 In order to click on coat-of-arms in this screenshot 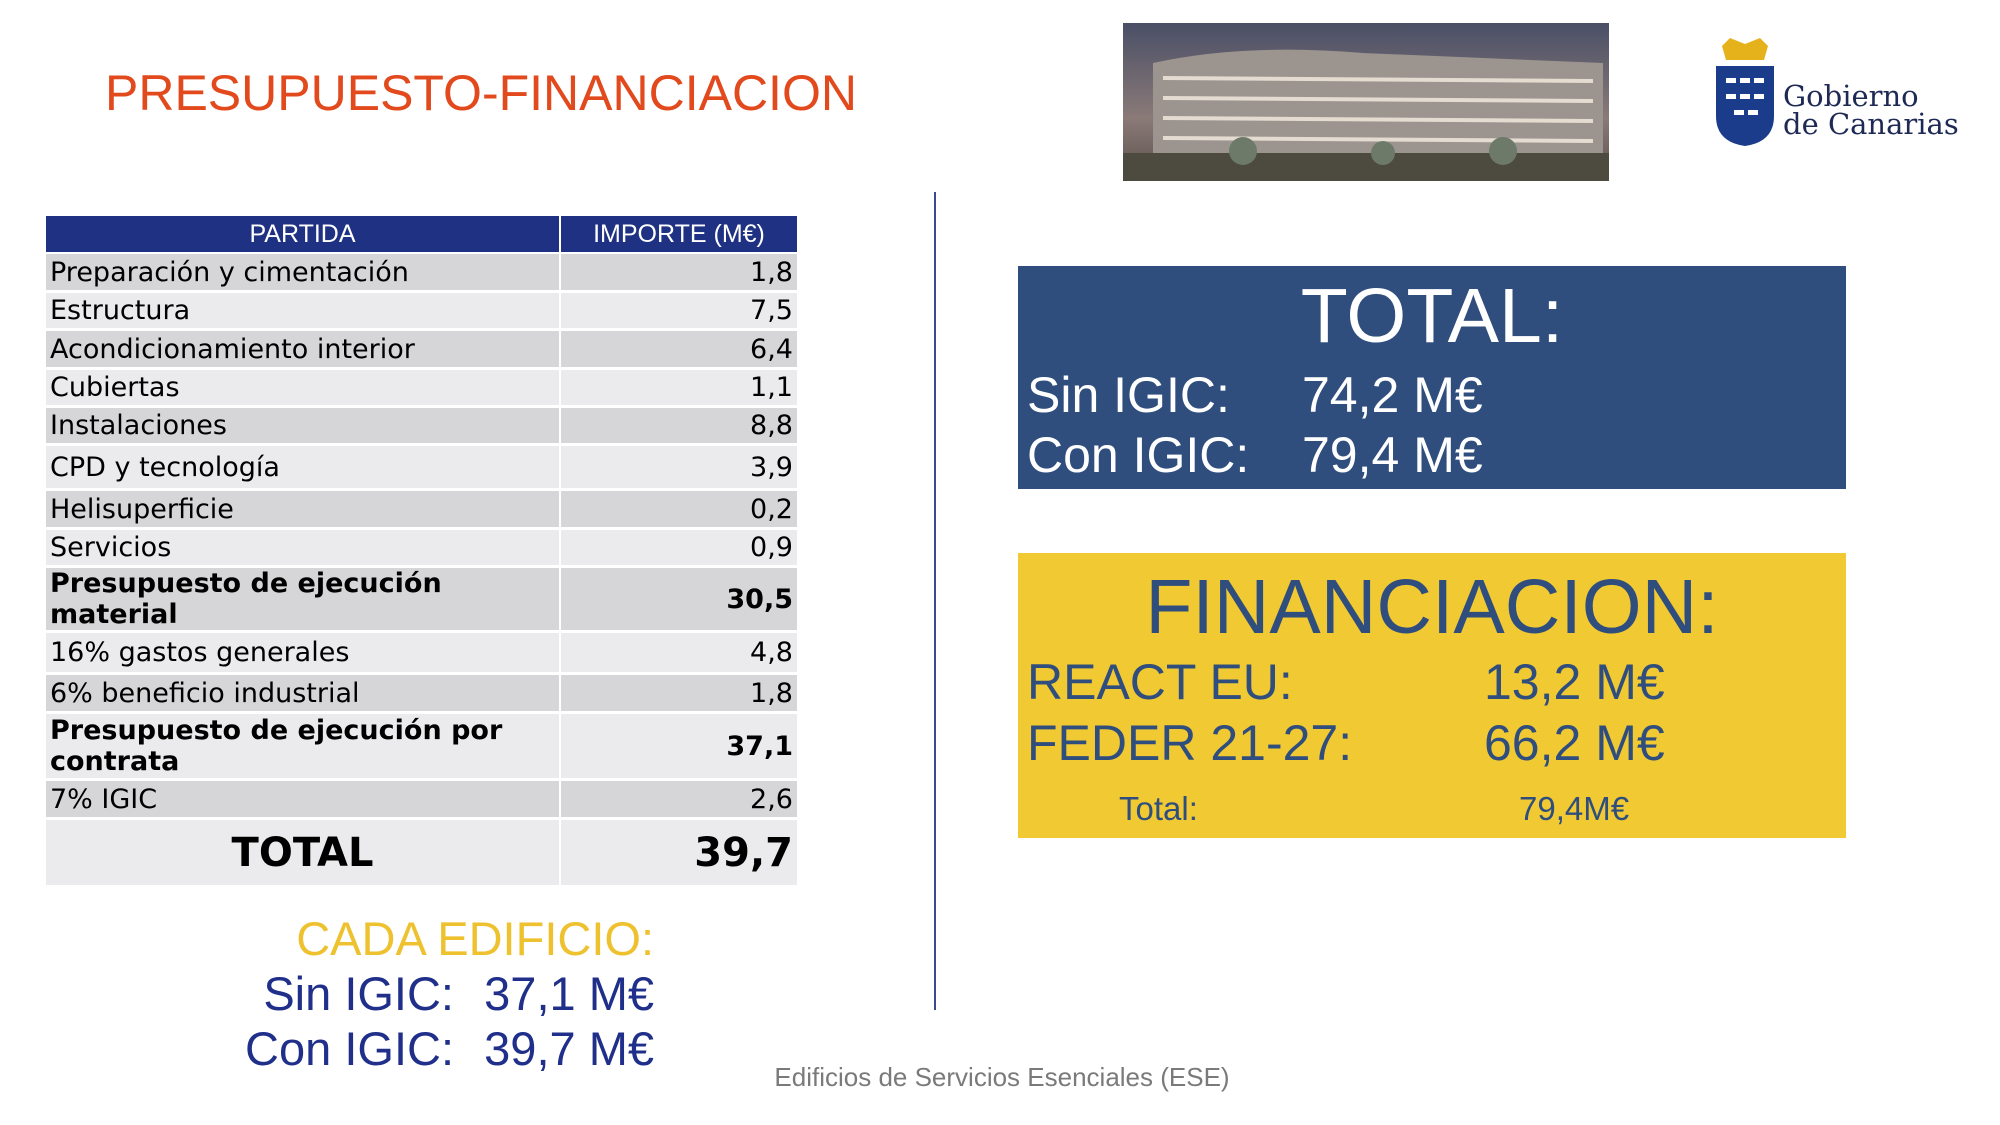, I will do `click(1745, 92)`.